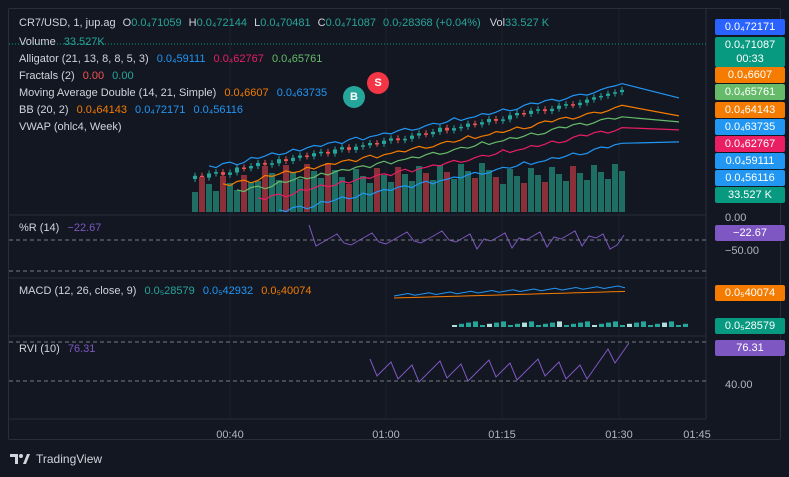 This screenshot has height=477, width=789. Describe the element at coordinates (451, 145) in the screenshot. I see `ma-fast-line` at that location.